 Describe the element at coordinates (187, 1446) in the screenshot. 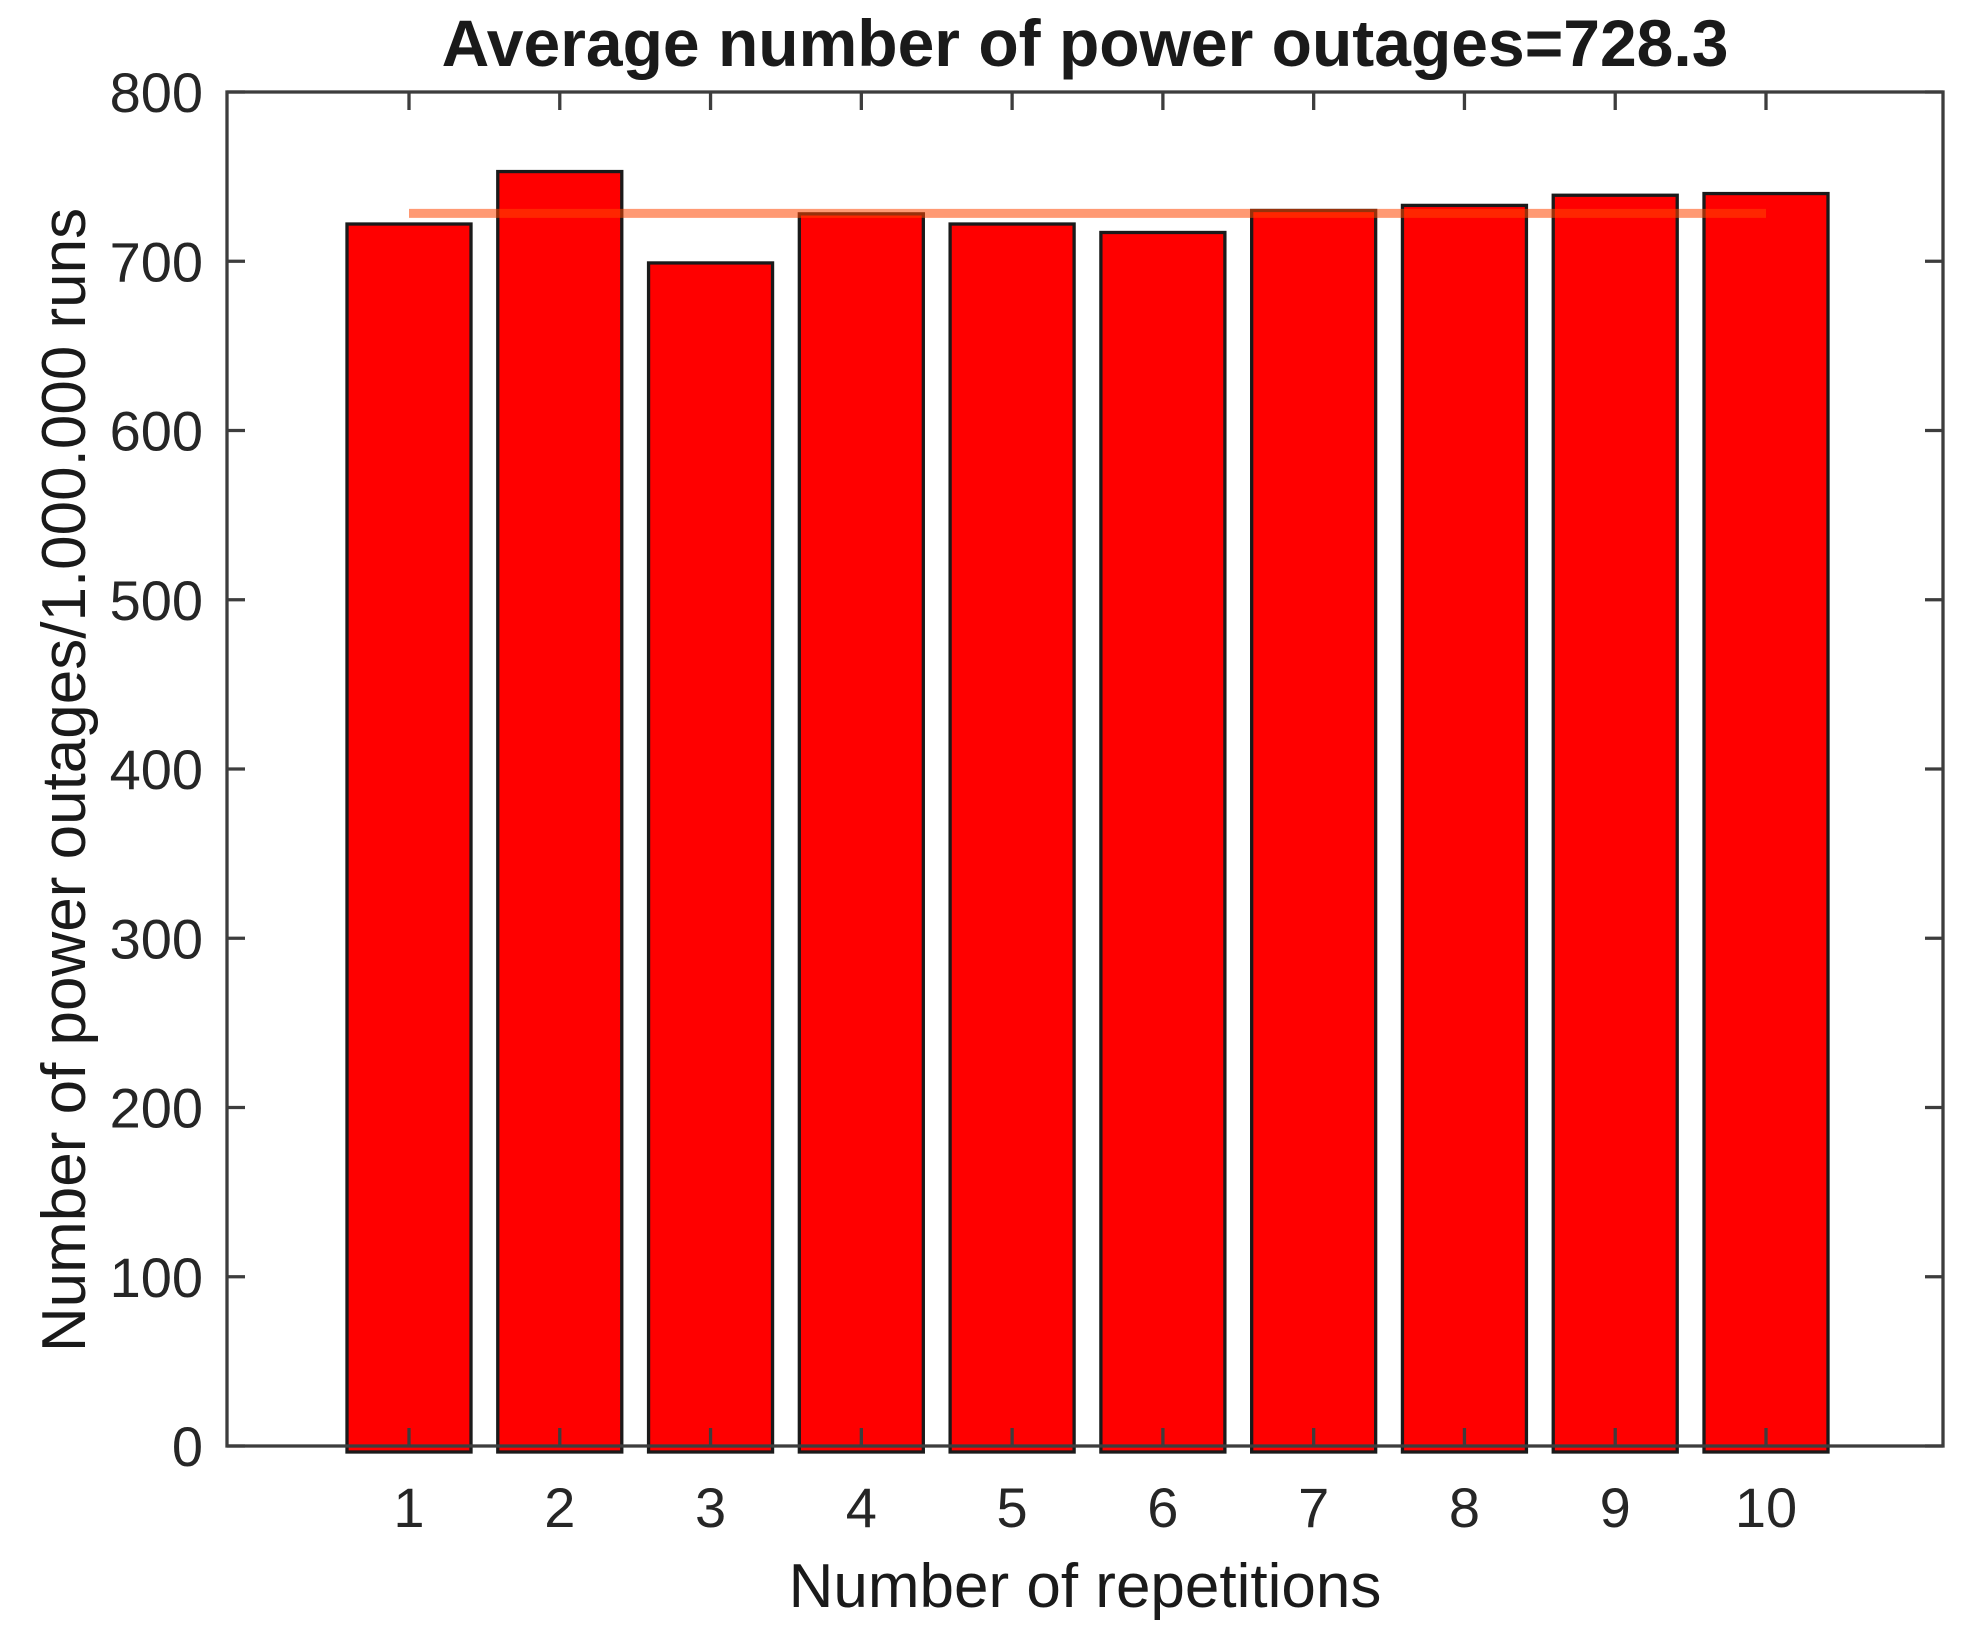

I see `y-tick-label-0: 0` at that location.